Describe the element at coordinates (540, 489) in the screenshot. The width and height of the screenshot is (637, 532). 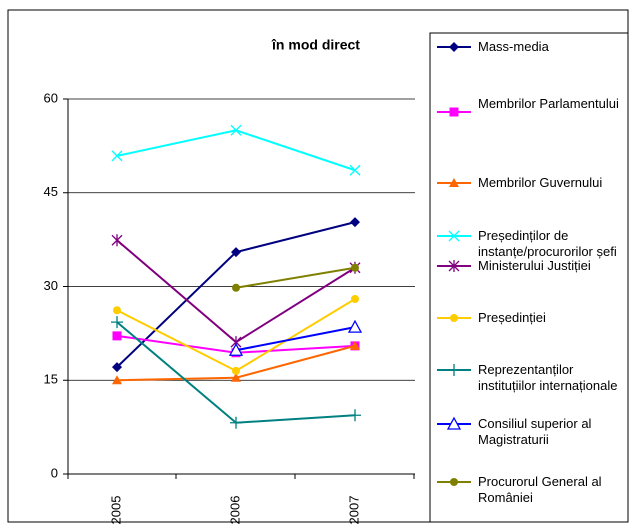
I see `legend-label: Procurorul General al României` at that location.